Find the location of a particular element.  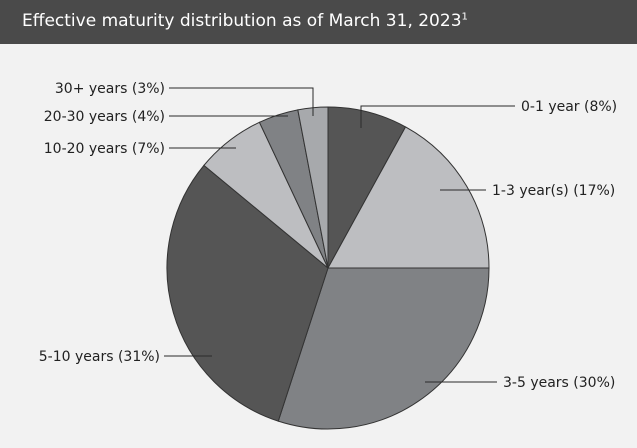

pie-slice-5-10-years is located at coordinates (247, 293).